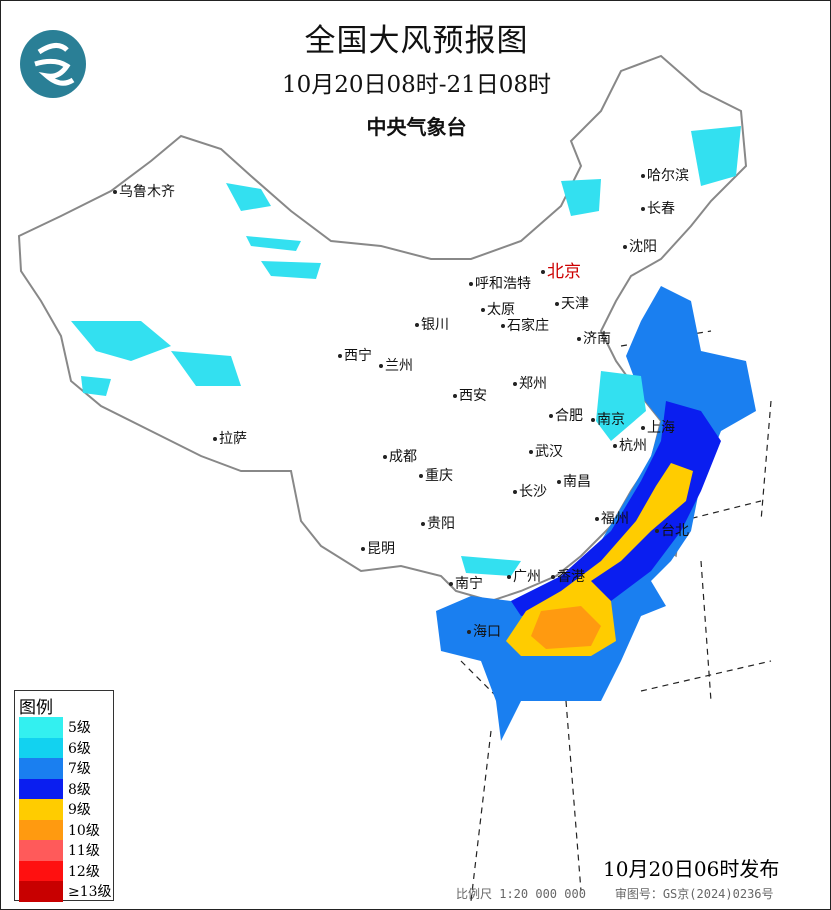  Describe the element at coordinates (436, 475) in the screenshot. I see `city-label: 重庆` at that location.